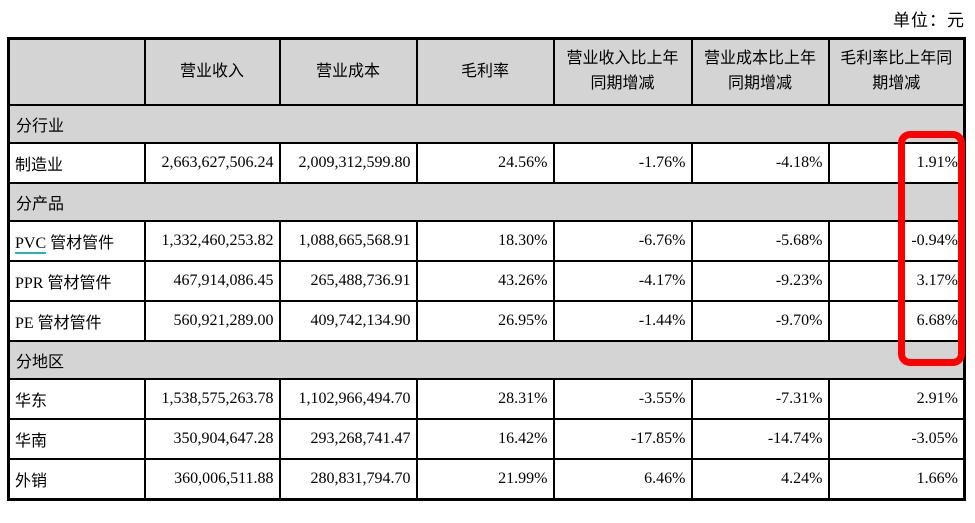 The width and height of the screenshot is (975, 523). What do you see at coordinates (212, 479) in the screenshot?
I see `revenue-cell: 360,006,511.88` at bounding box center [212, 479].